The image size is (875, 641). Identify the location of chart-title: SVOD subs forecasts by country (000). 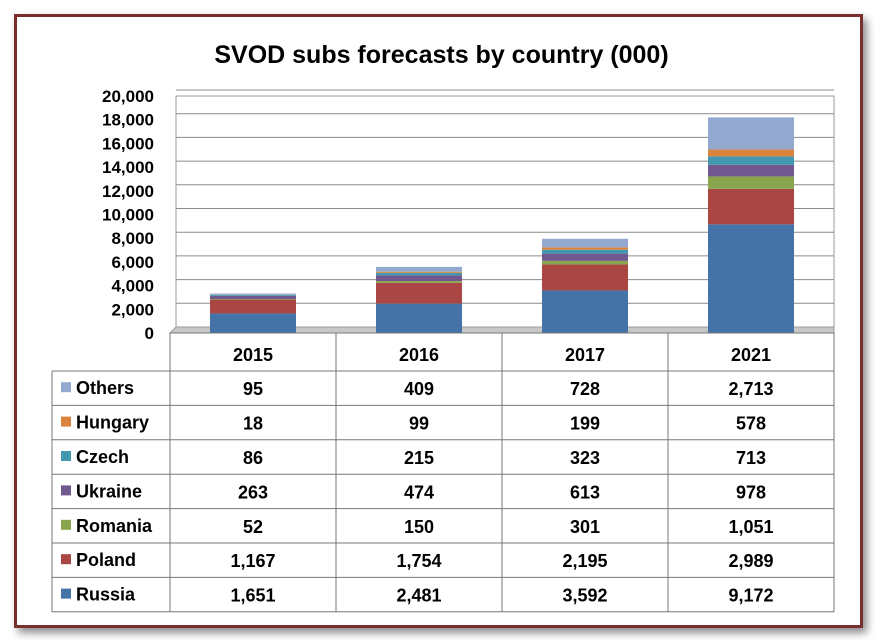
(441, 55).